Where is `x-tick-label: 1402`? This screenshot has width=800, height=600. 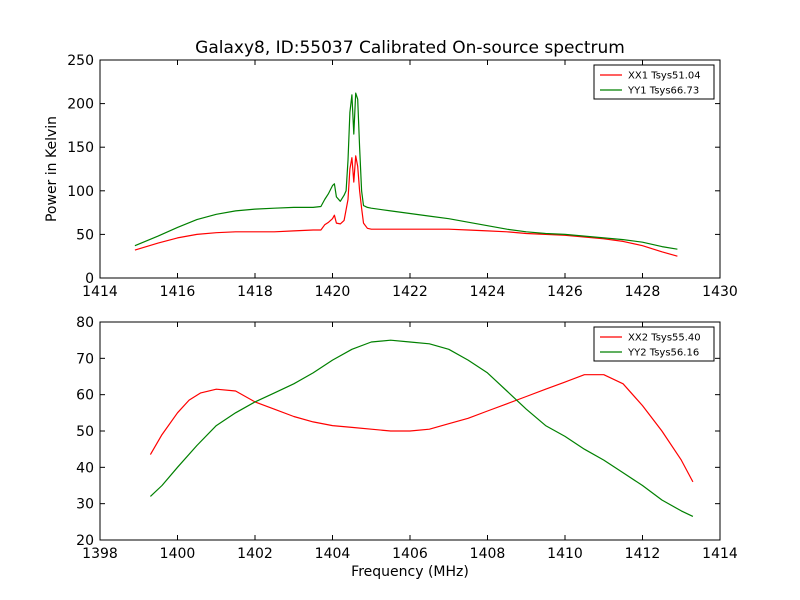 x-tick-label: 1402 is located at coordinates (255, 554).